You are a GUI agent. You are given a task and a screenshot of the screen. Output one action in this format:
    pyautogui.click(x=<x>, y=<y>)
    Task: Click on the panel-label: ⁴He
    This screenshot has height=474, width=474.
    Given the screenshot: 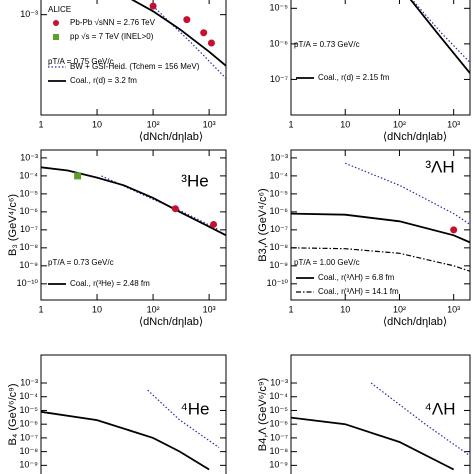 What is the action you would take?
    pyautogui.click(x=194, y=408)
    